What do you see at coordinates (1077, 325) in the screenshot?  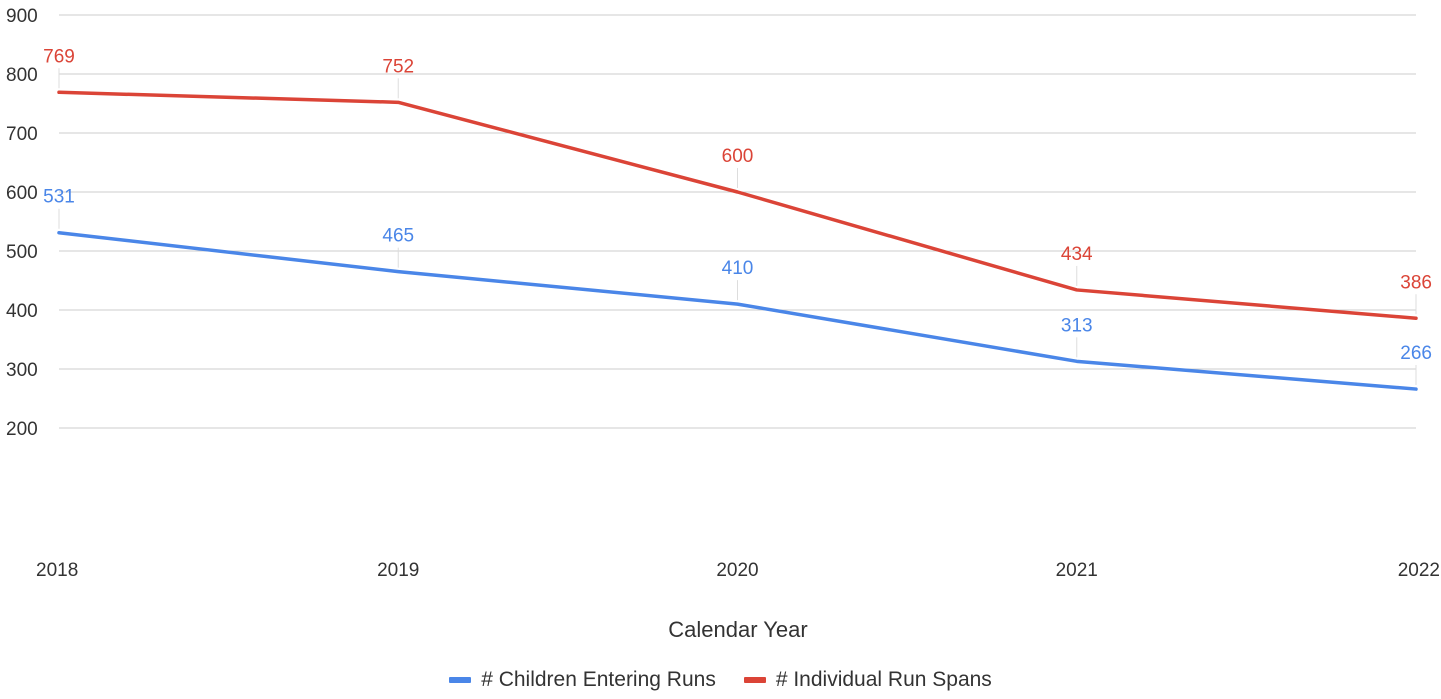 I see `data-label: 313` at bounding box center [1077, 325].